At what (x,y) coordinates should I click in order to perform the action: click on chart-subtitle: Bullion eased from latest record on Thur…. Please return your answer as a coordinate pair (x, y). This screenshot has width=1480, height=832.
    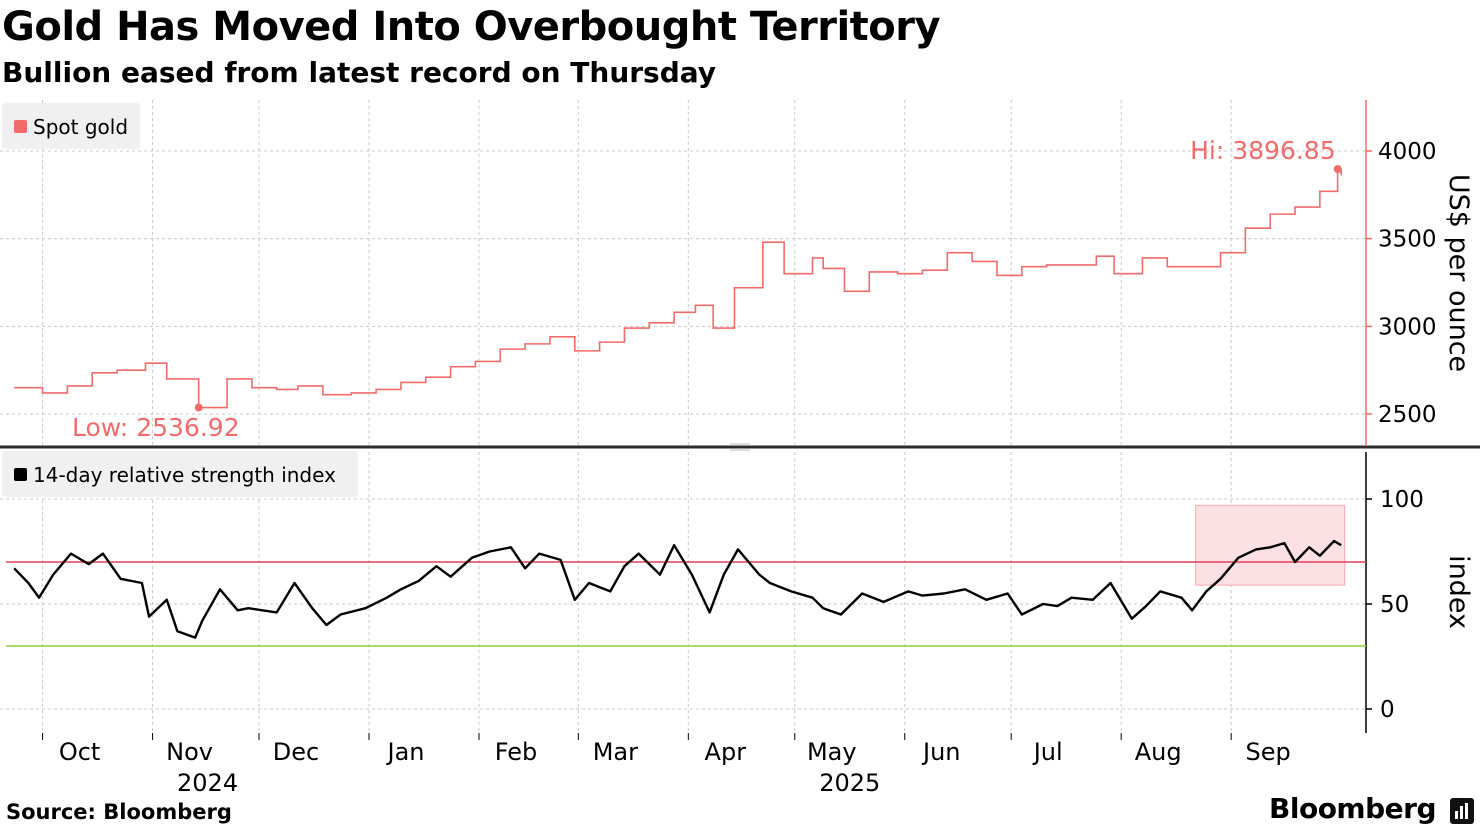
    Looking at the image, I should click on (359, 72).